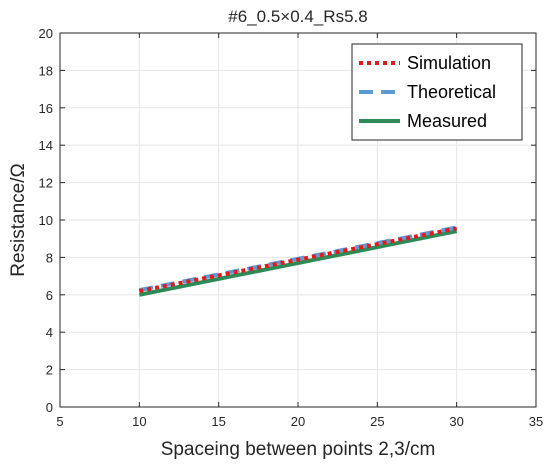  What do you see at coordinates (298, 449) in the screenshot?
I see `x-axis-label: Spaceing between points 2,3/cm` at bounding box center [298, 449].